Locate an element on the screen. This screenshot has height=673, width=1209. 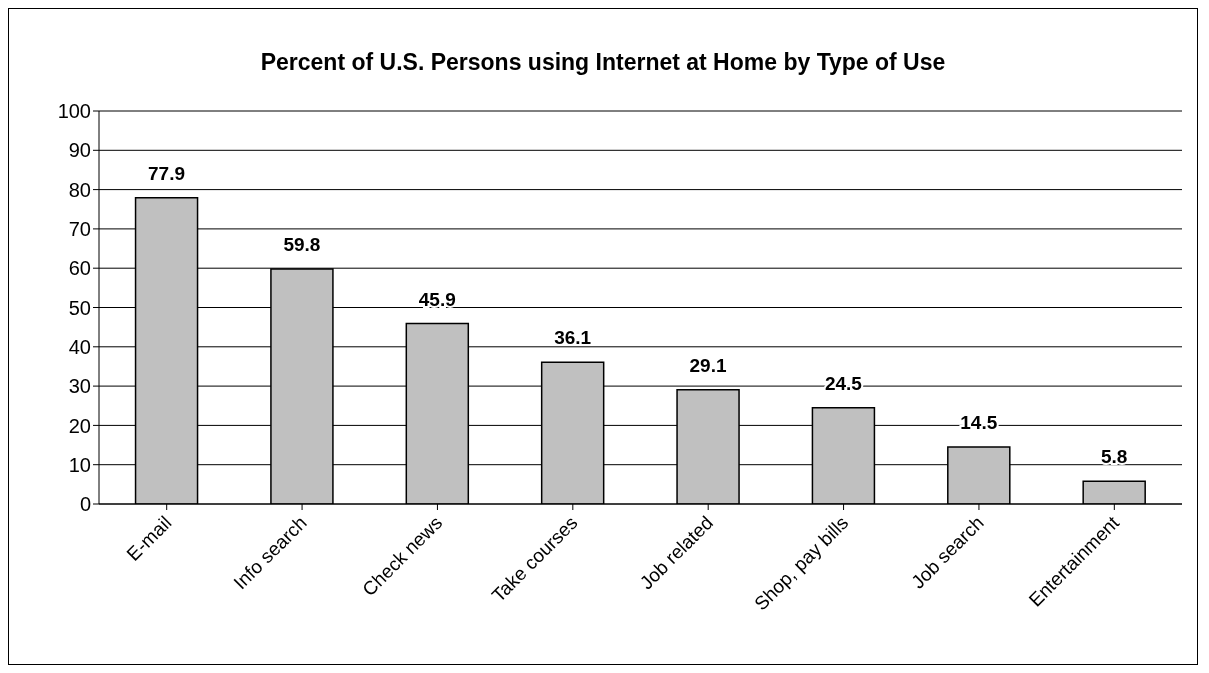
y-tick-label: 80 is located at coordinates (79, 189).